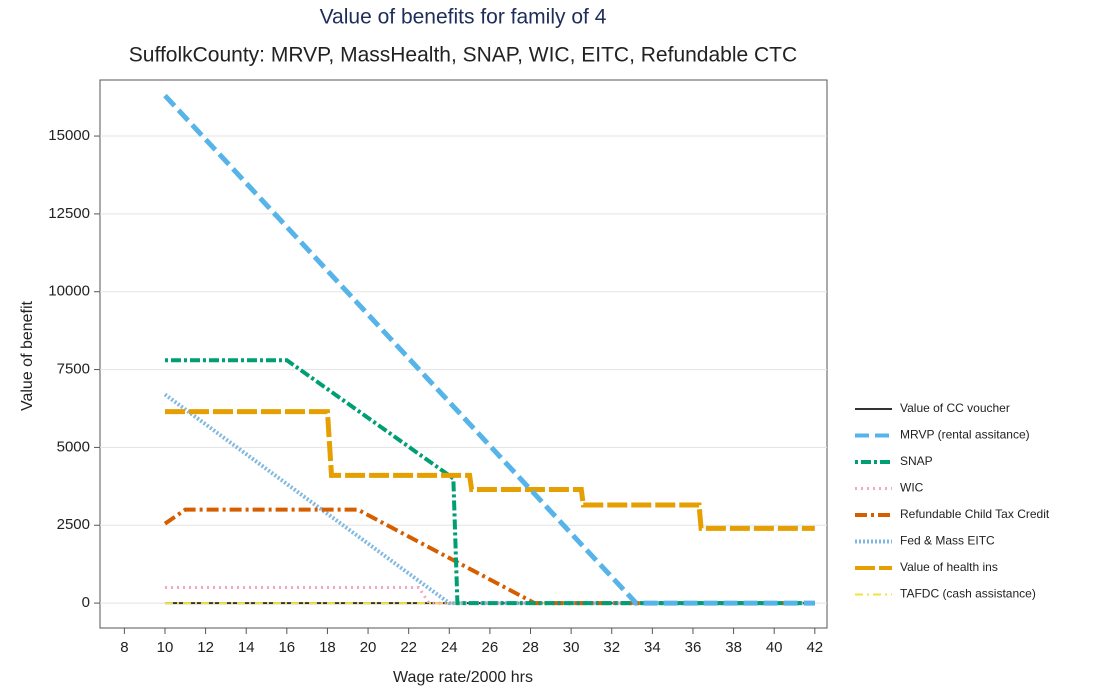  What do you see at coordinates (571, 647) in the screenshot?
I see `x-tick-label: 30` at bounding box center [571, 647].